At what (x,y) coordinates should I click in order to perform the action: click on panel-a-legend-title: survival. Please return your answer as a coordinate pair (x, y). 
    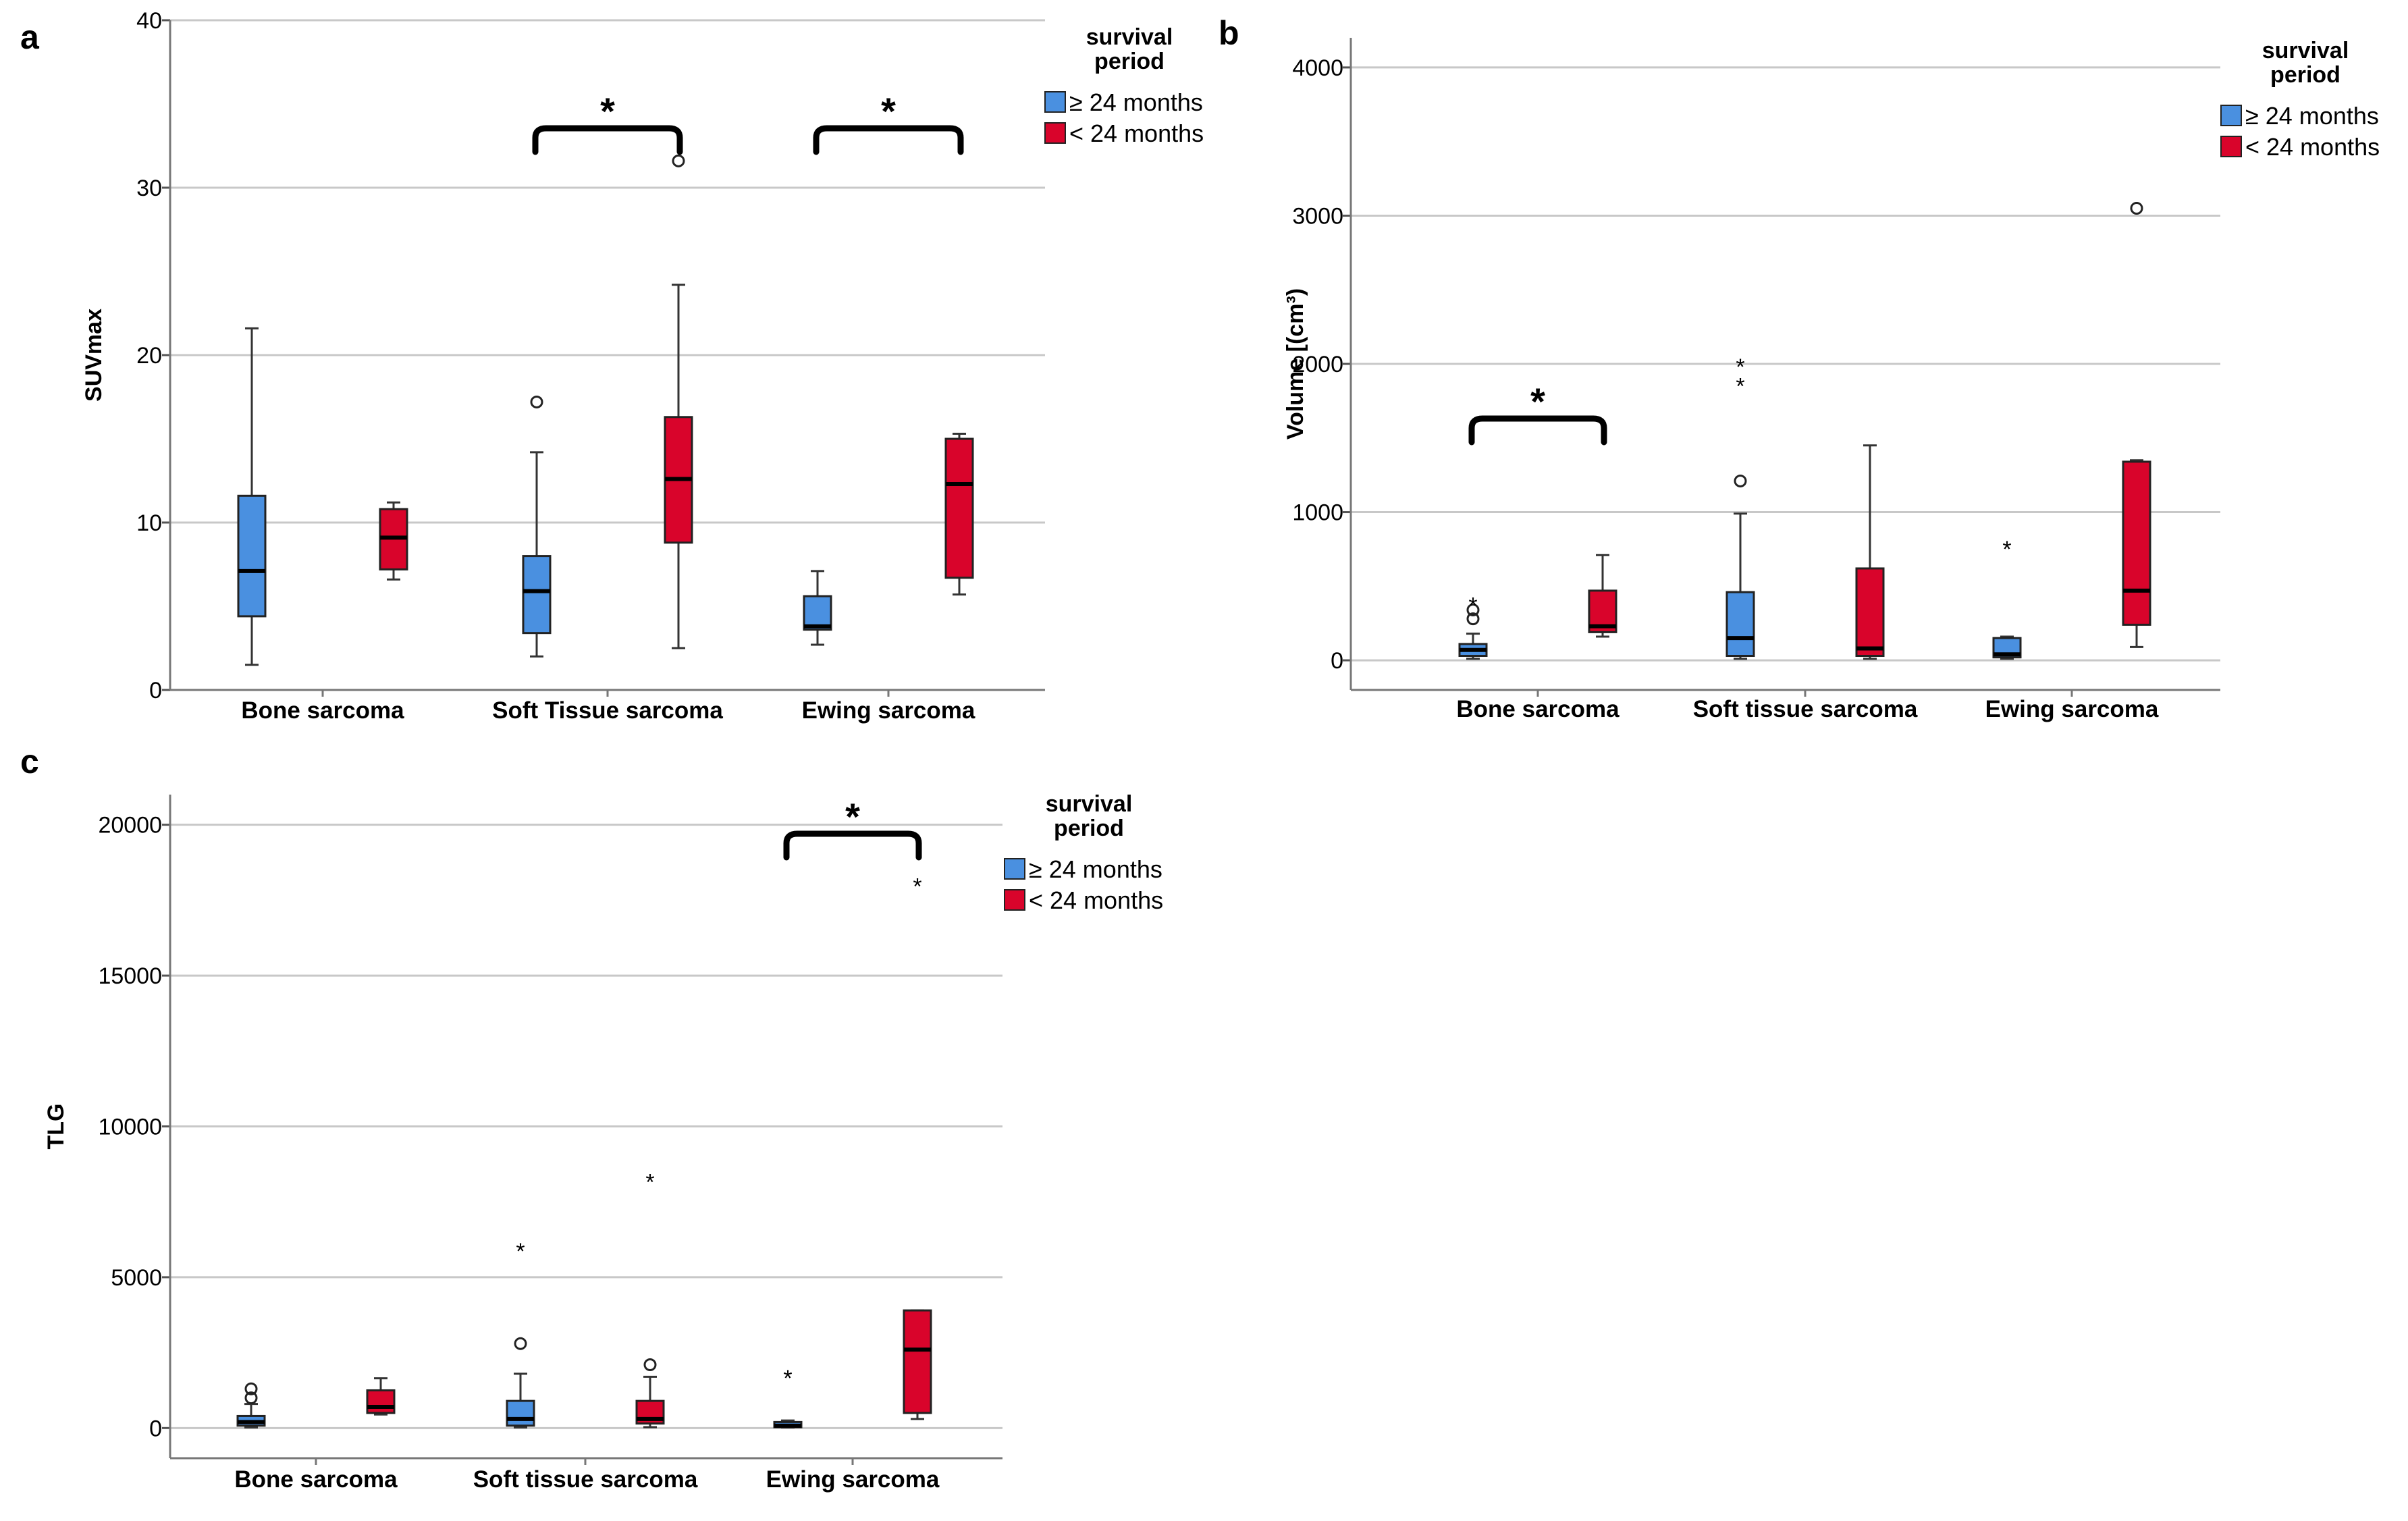
    Looking at the image, I should click on (1129, 37).